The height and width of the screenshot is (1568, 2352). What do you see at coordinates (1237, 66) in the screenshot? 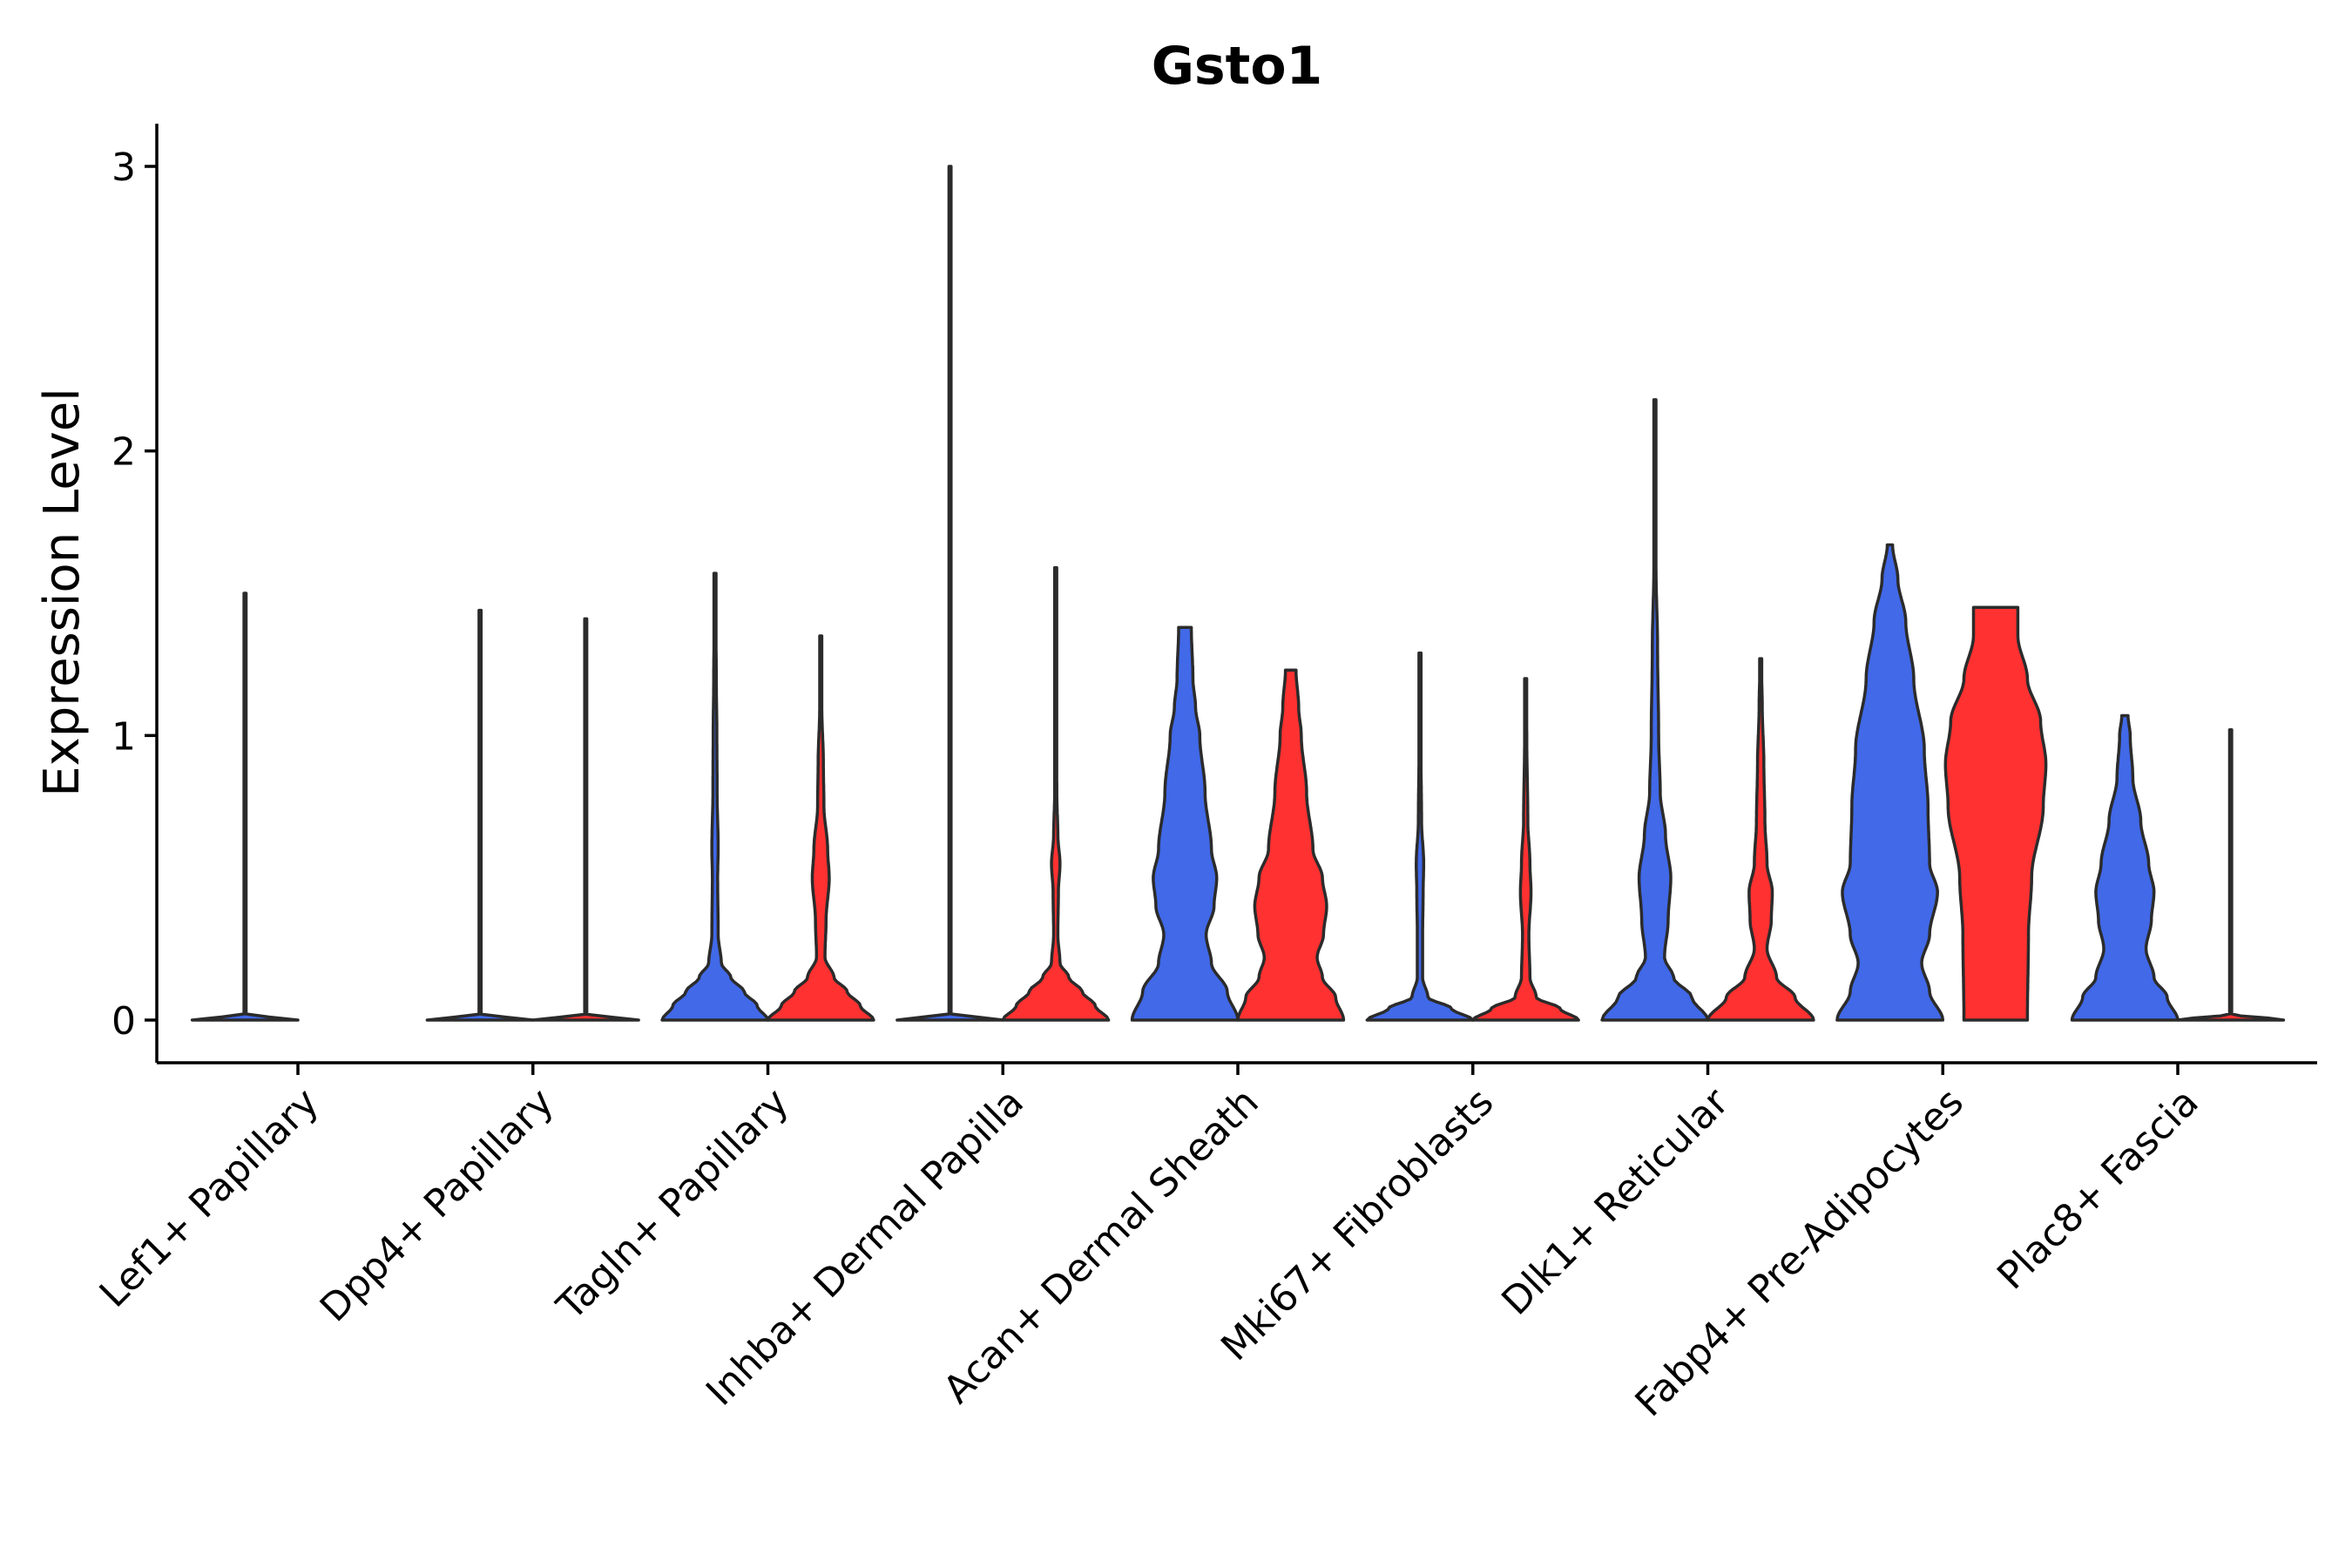
I see `chart-title: Gsto1` at bounding box center [1237, 66].